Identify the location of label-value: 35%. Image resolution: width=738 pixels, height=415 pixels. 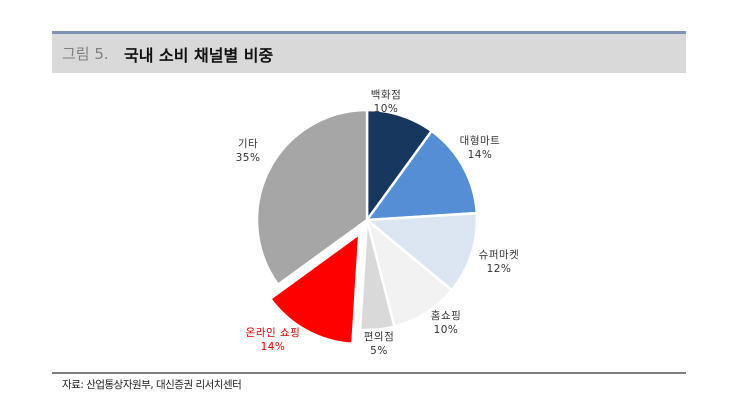
(248, 158).